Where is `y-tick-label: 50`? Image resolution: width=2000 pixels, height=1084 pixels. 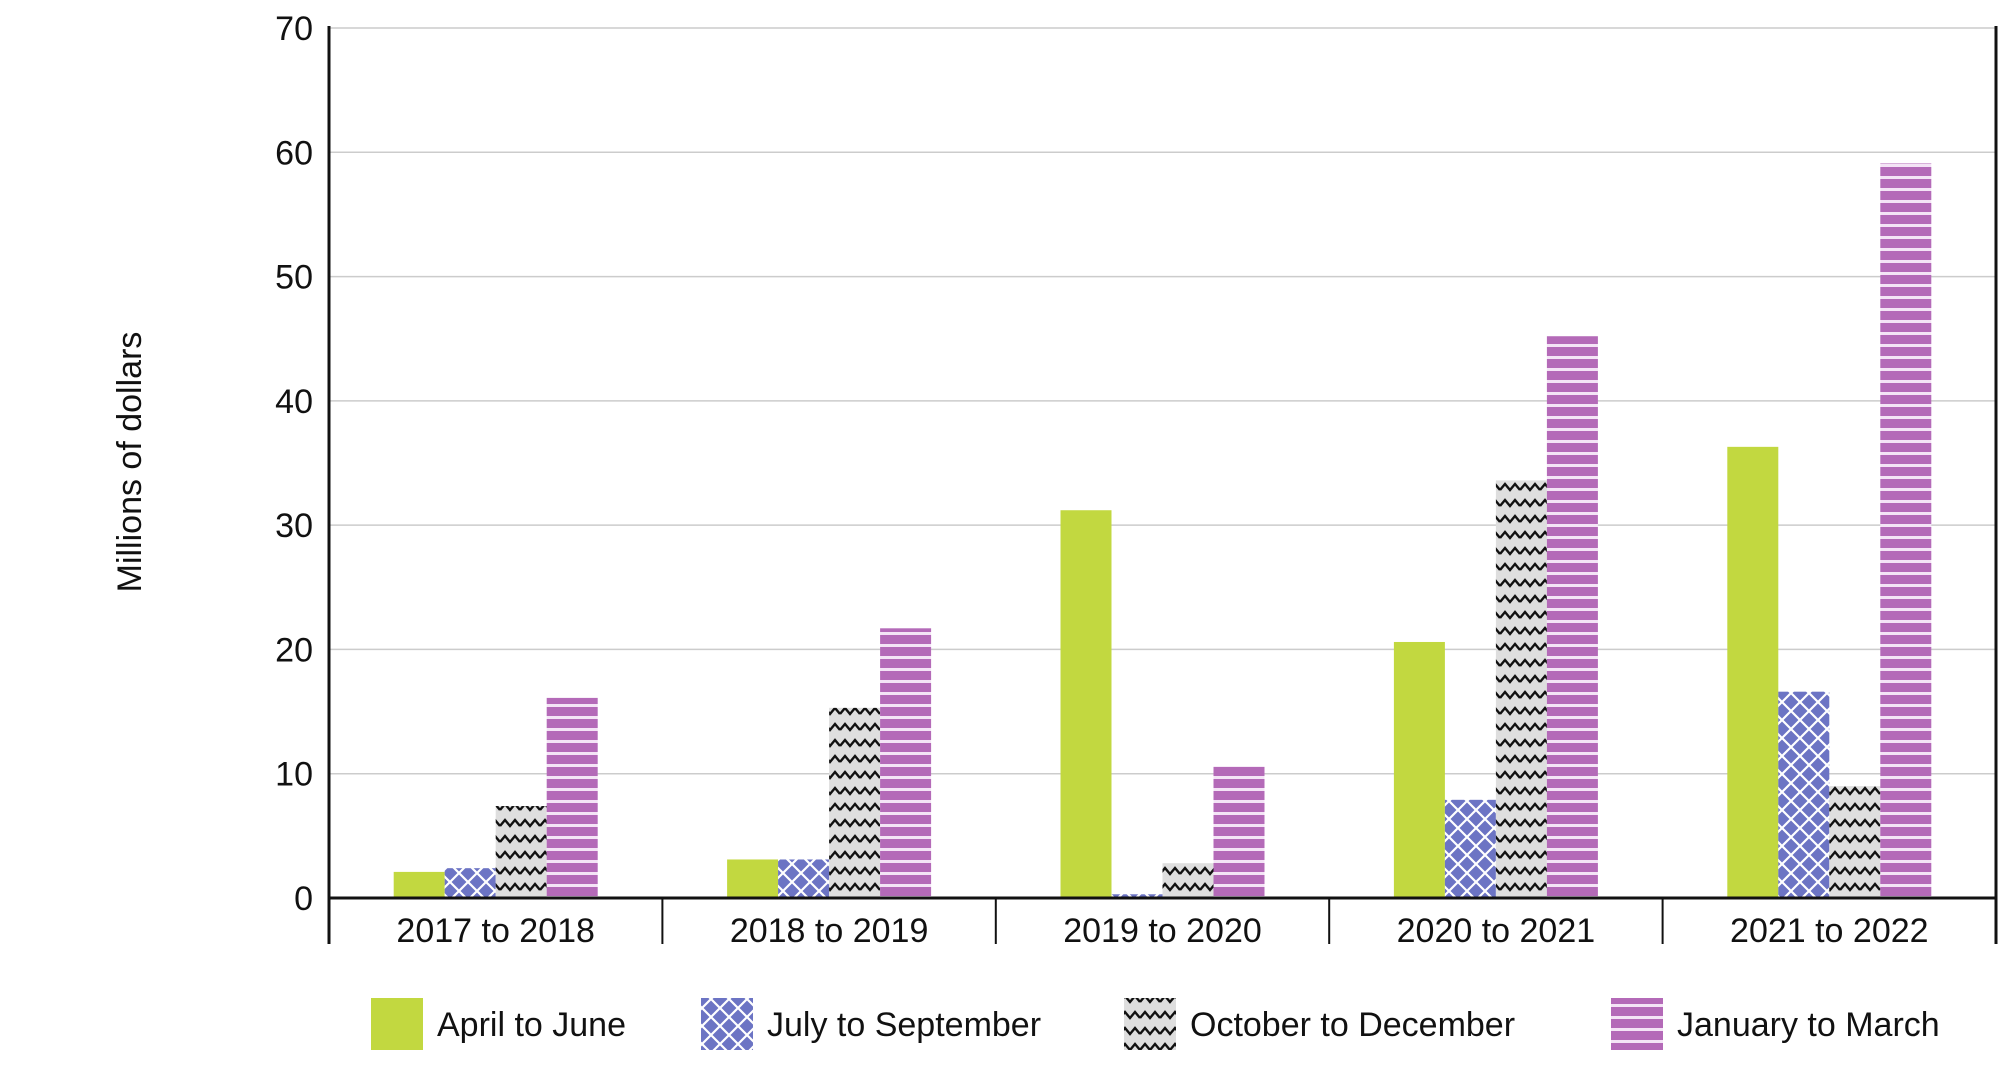 y-tick-label: 50 is located at coordinates (294, 278).